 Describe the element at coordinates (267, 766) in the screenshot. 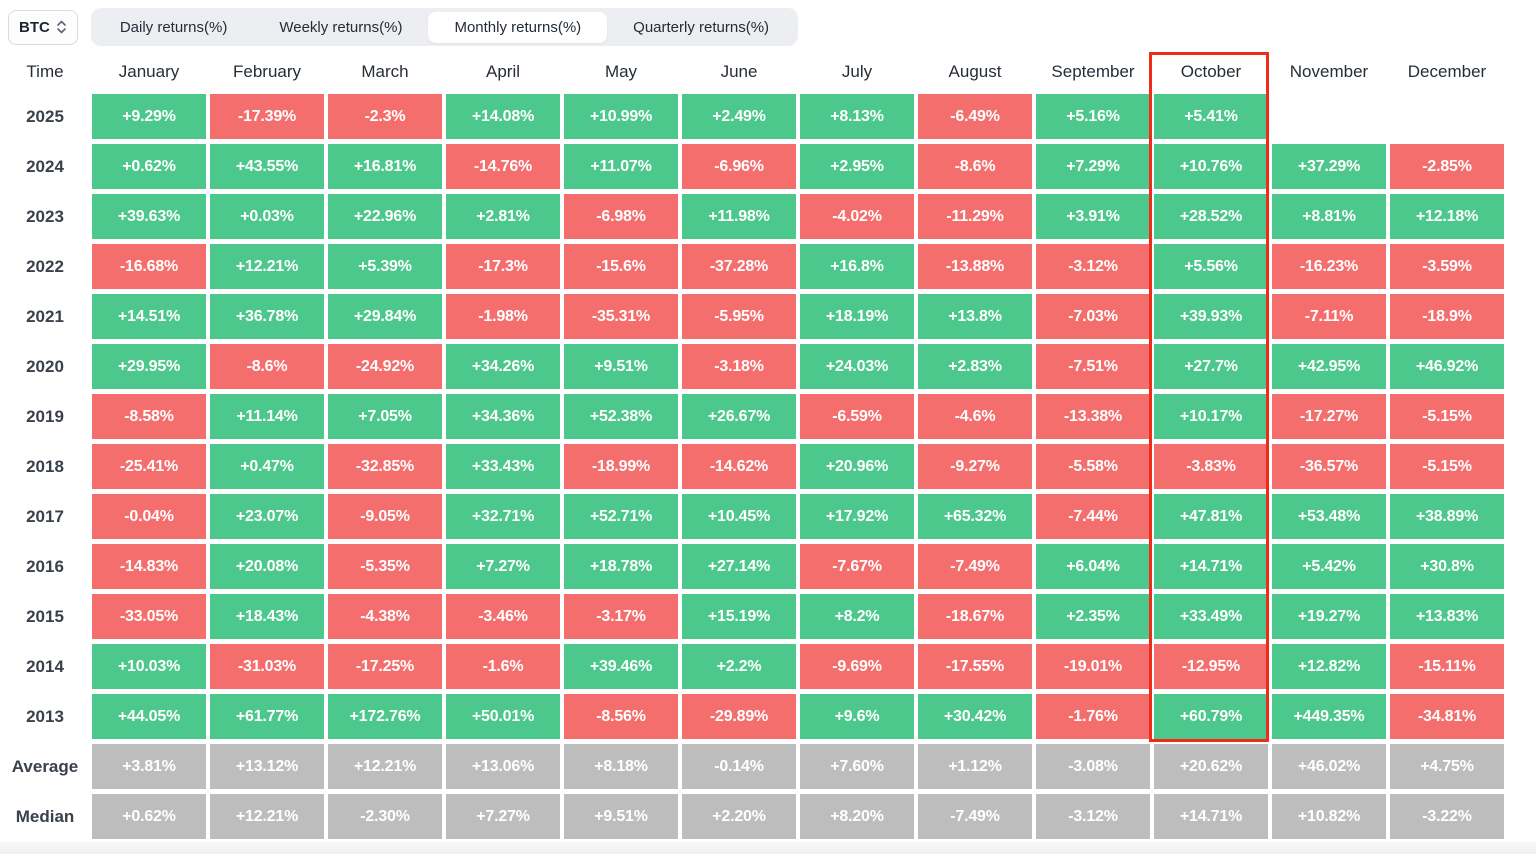

I see `return-cell: +13.12%` at that location.